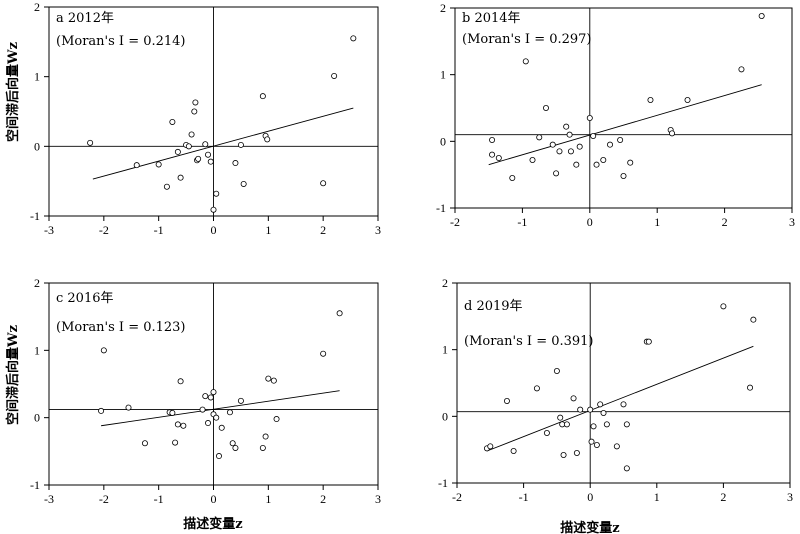 Image resolution: width=800 pixels, height=534 pixels. I want to click on panel-d-moran-annotation: (Moran's I = 0.391), so click(529, 341).